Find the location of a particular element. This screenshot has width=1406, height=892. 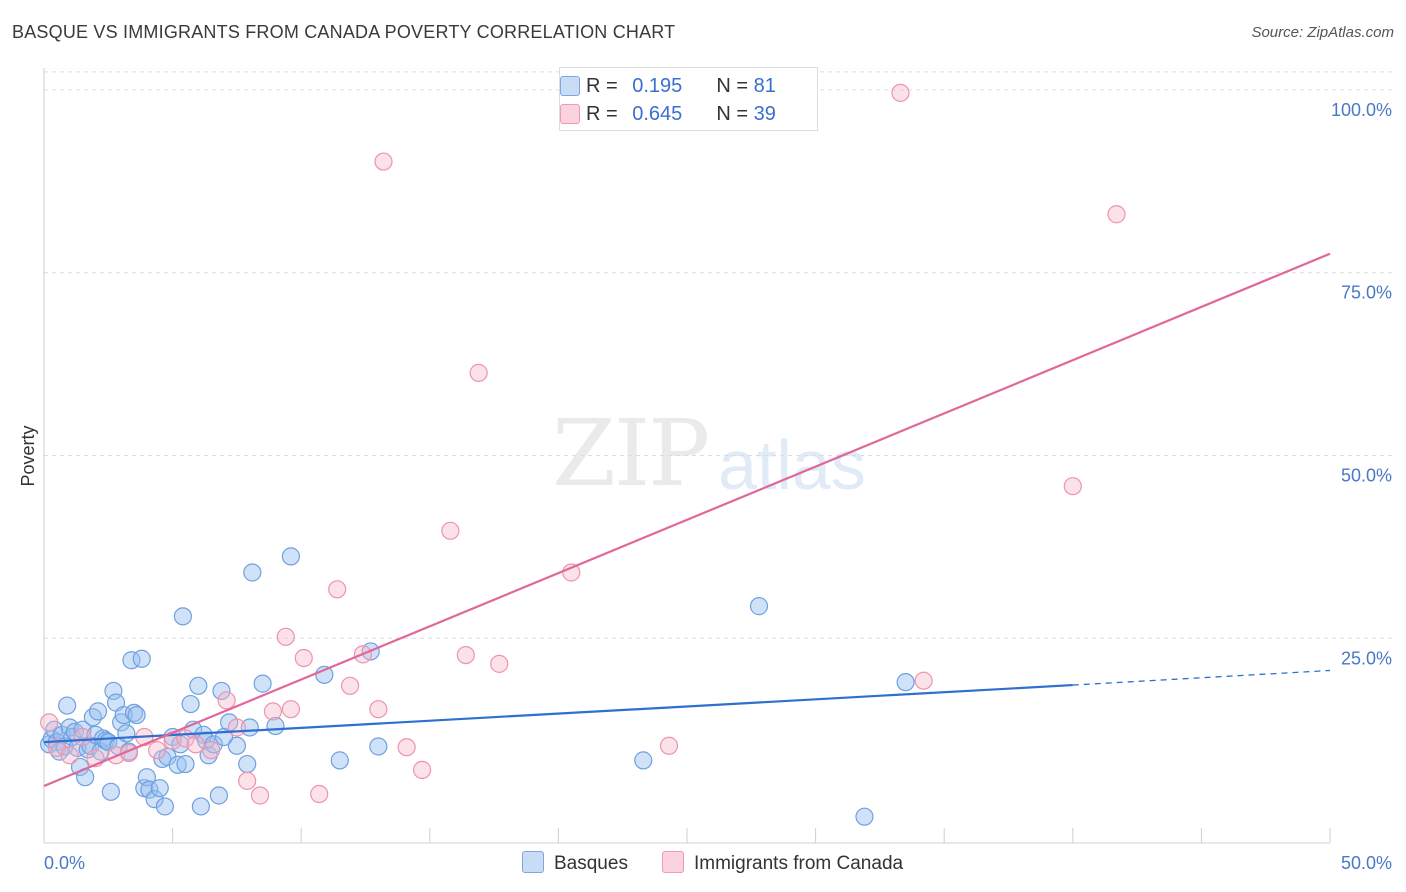

legend-n-value: 81 is located at coordinates (764, 86).